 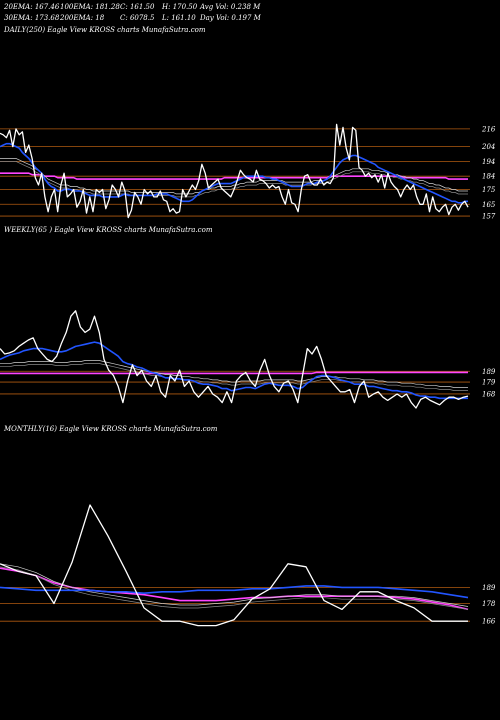 I want to click on monthly-series-ema-mid, so click(x=234, y=585).